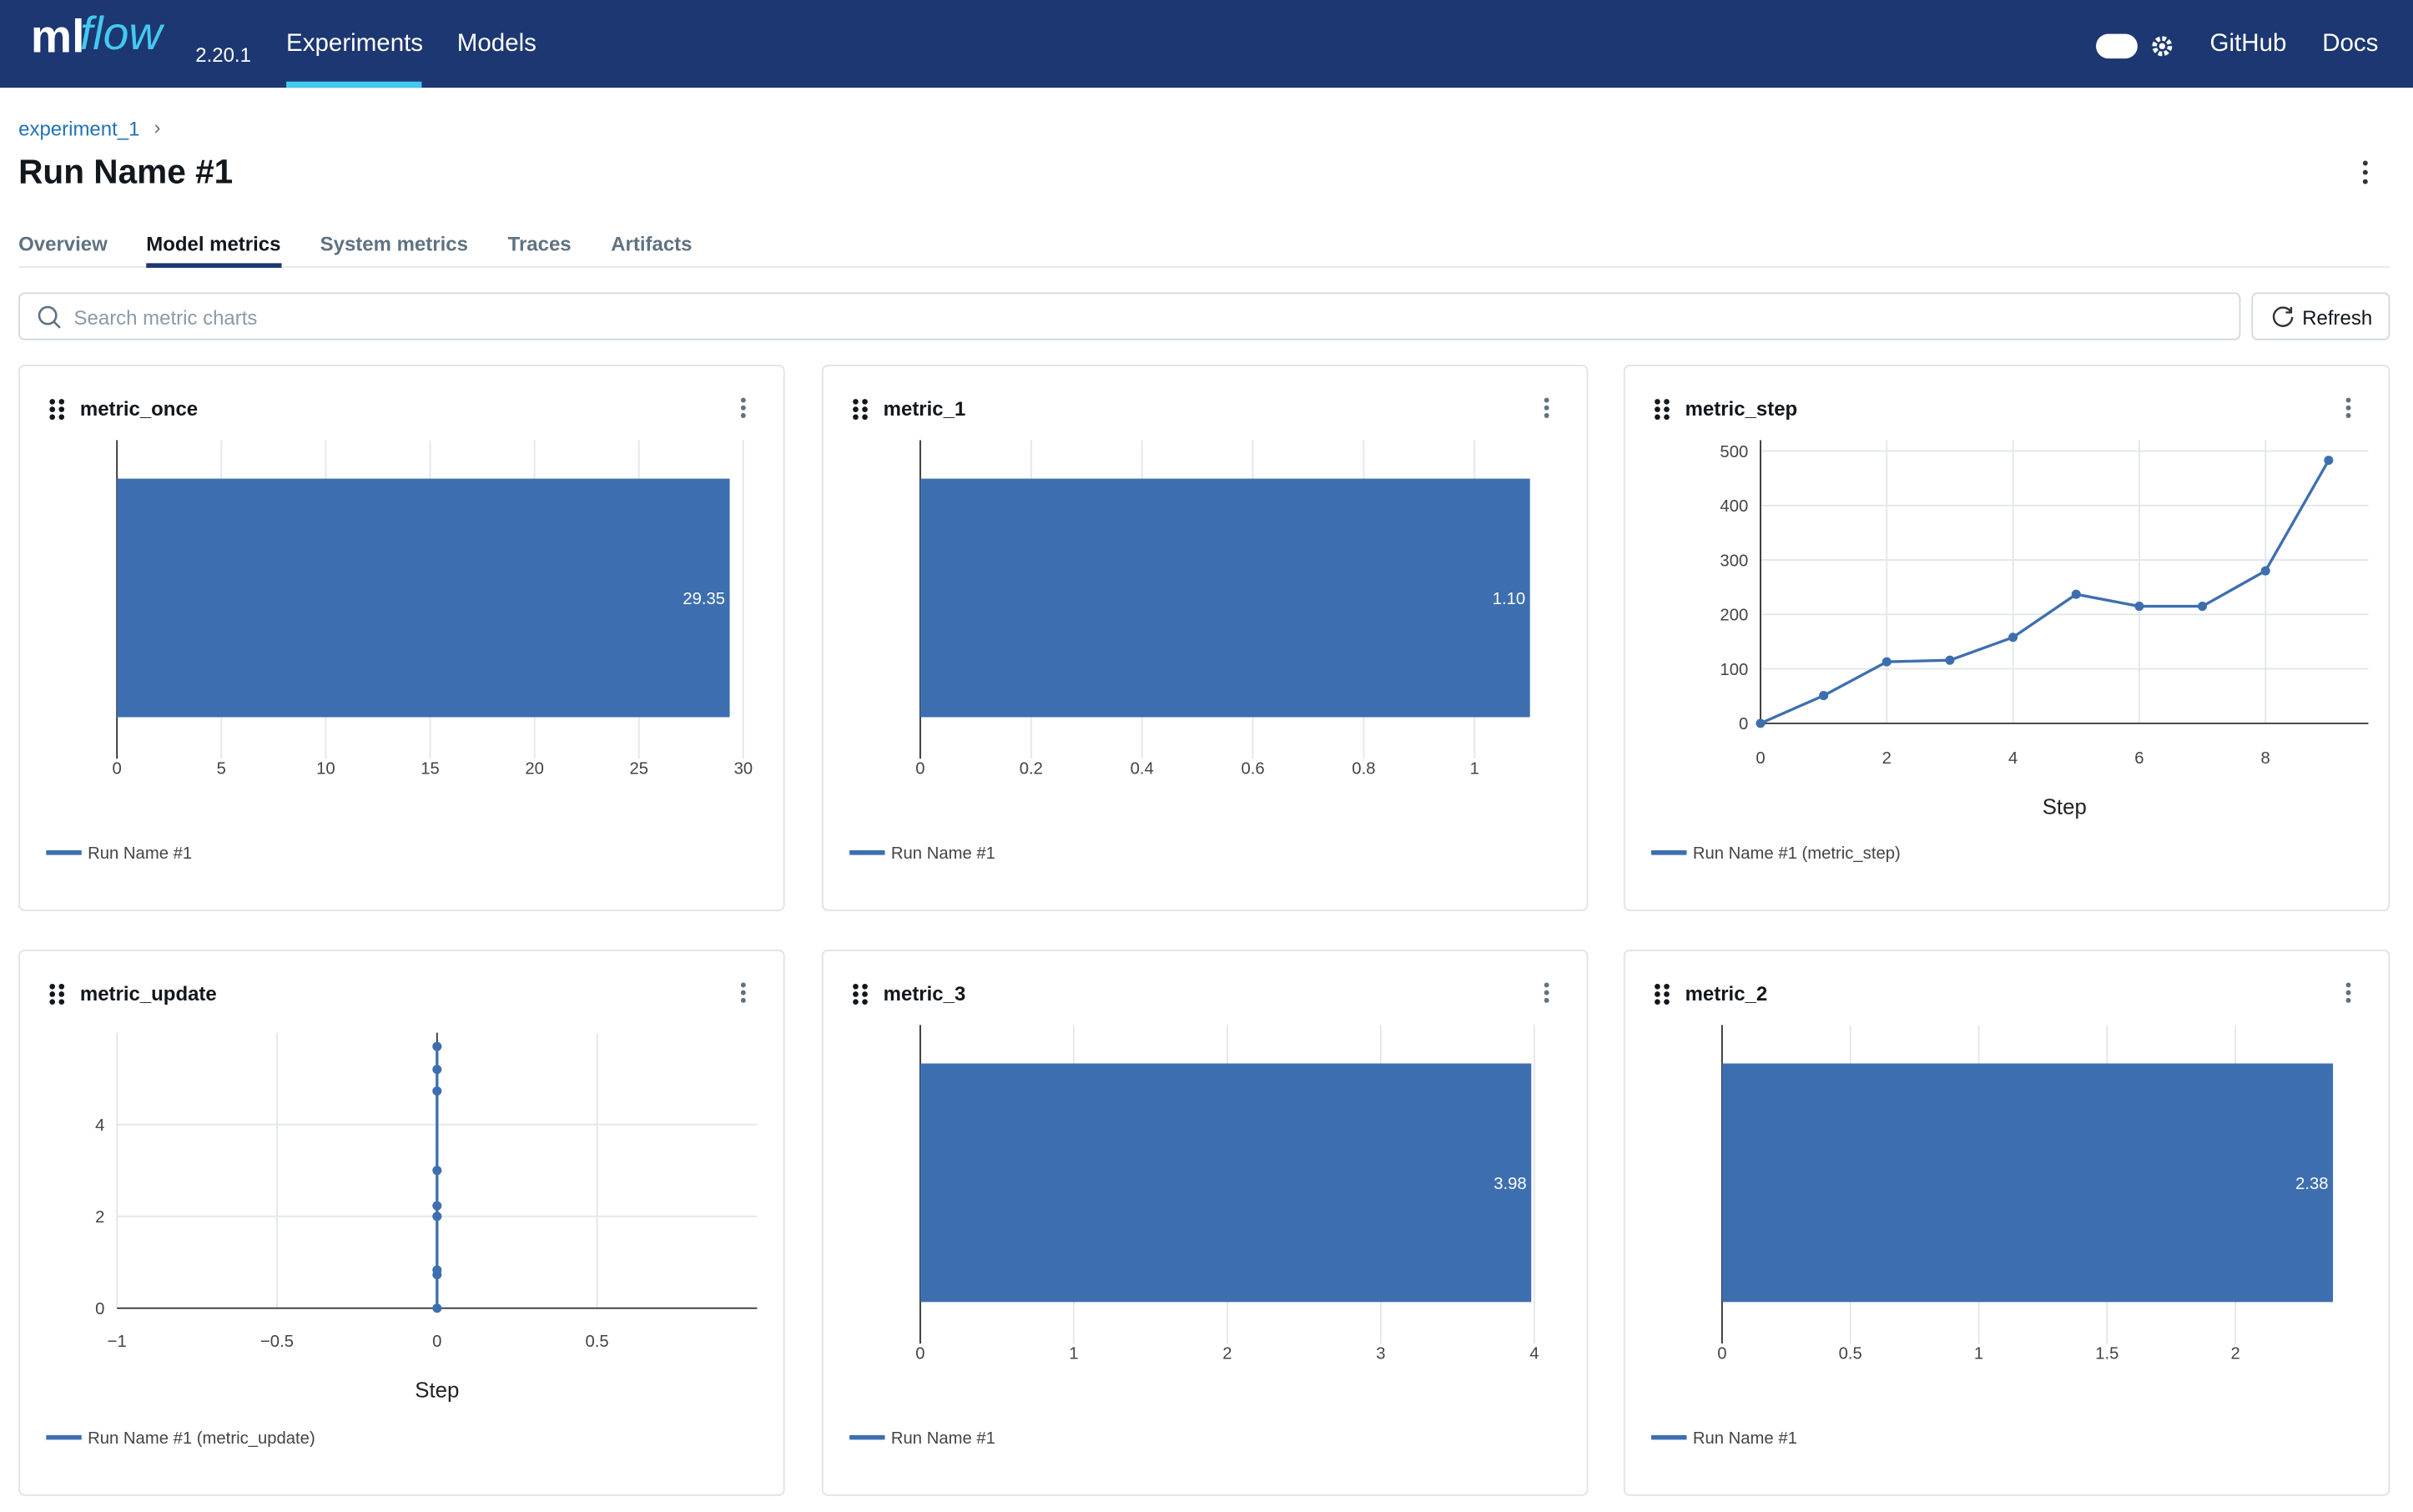  What do you see at coordinates (57, 37) in the screenshot?
I see `logo-ml: ml` at bounding box center [57, 37].